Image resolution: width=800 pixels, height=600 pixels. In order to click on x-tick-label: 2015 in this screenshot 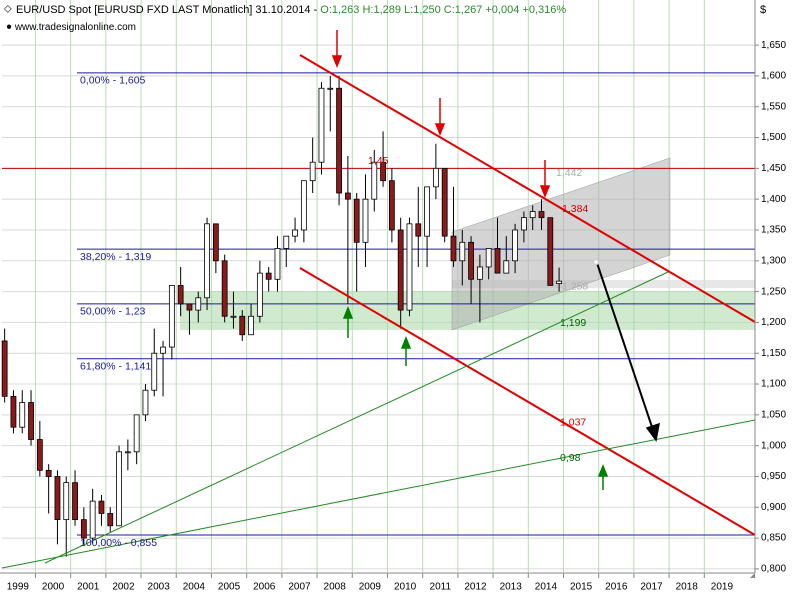, I will do `click(581, 587)`.